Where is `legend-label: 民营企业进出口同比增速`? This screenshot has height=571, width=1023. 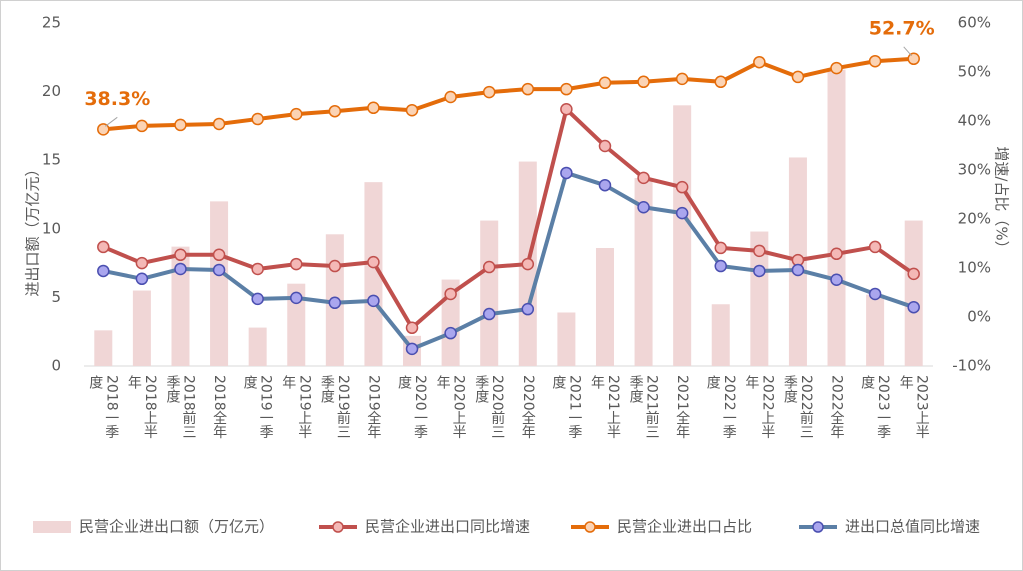
legend-label: 民营企业进出口同比增速 is located at coordinates (447, 527).